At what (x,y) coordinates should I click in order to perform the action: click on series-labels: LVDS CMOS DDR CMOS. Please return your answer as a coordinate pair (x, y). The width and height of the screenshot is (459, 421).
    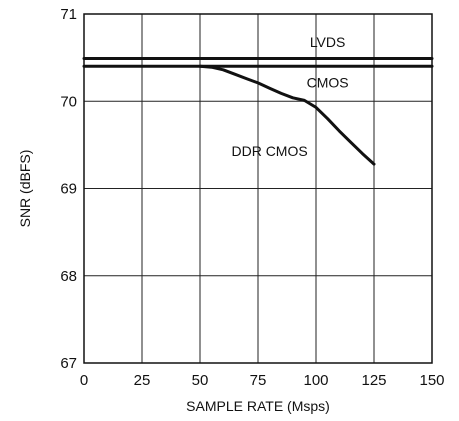
    Looking at the image, I should click on (289, 96).